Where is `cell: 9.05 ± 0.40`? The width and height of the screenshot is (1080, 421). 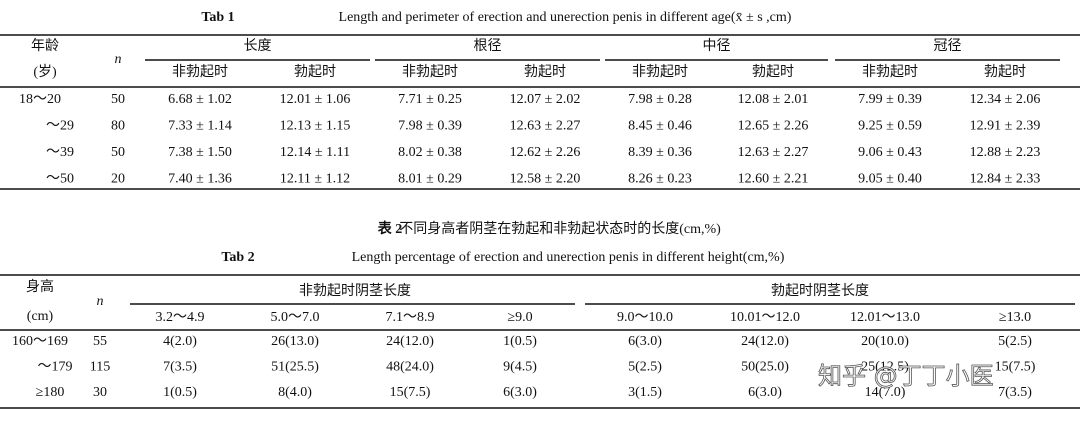 cell: 9.05 ± 0.40 is located at coordinates (890, 179).